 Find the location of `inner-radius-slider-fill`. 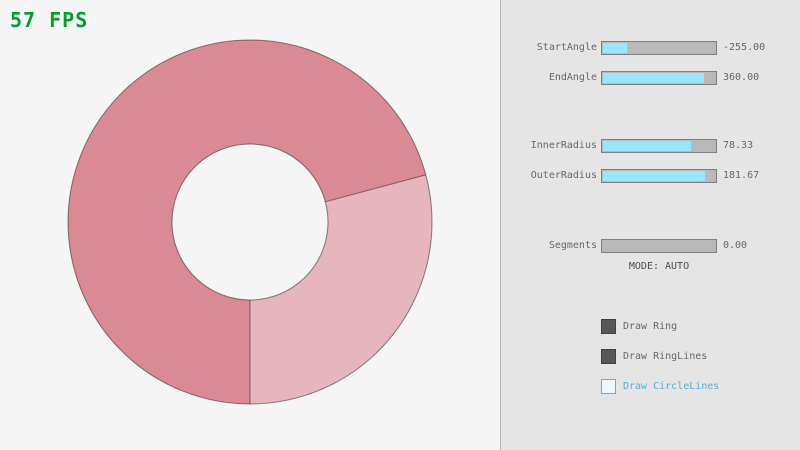

inner-radius-slider-fill is located at coordinates (647, 146).